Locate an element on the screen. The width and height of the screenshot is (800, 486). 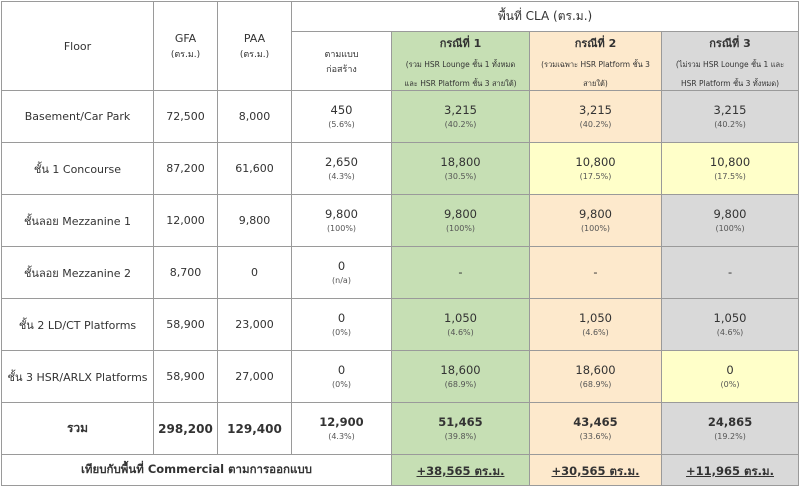
total-gfa: 298,200 is located at coordinates (185, 428).